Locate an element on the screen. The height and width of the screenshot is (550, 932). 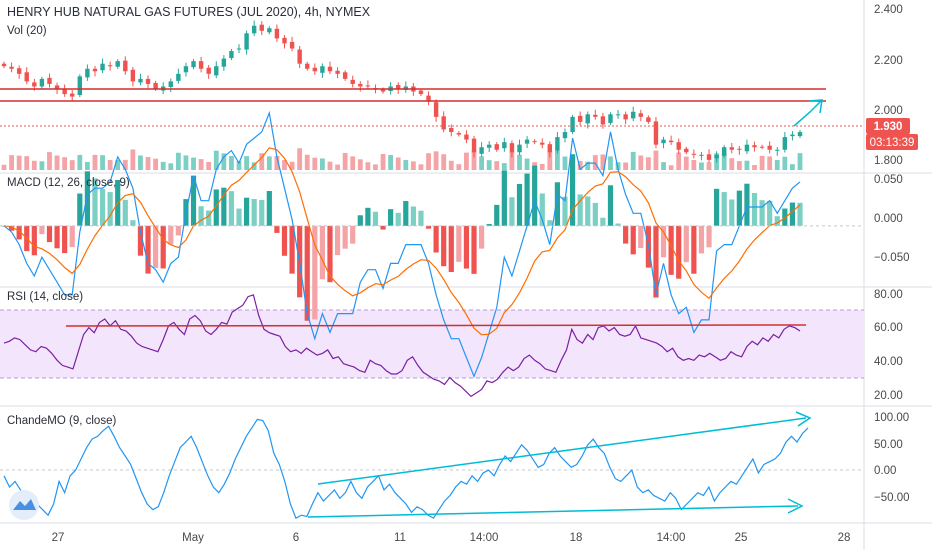
countdown-text: 03:13:39 is located at coordinates (892, 143).